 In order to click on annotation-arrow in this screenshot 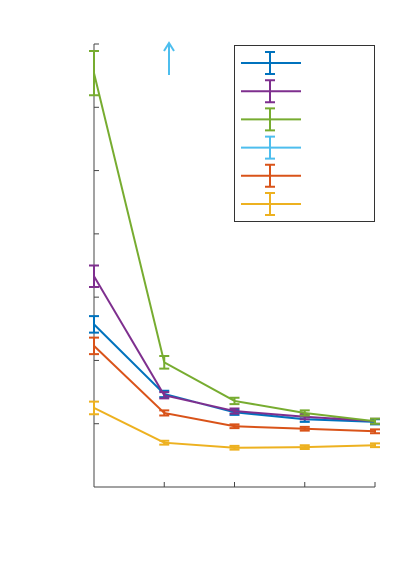, I will do `click(169, 58)`.